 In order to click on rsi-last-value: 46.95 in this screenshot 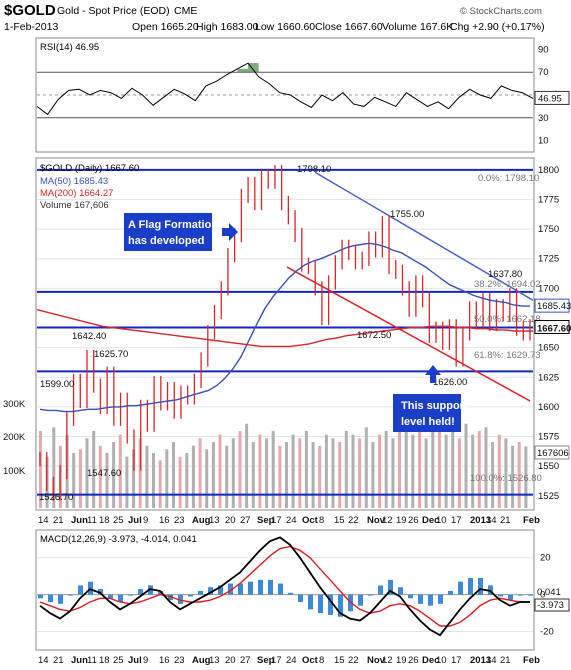, I will do `click(550, 98)`.